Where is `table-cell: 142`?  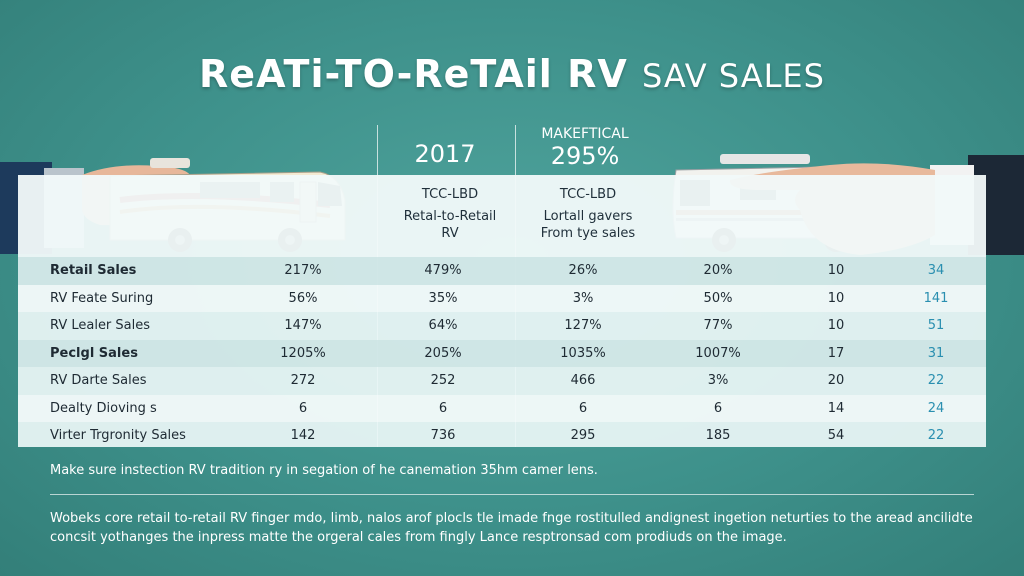
table-cell: 142 is located at coordinates (303, 435).